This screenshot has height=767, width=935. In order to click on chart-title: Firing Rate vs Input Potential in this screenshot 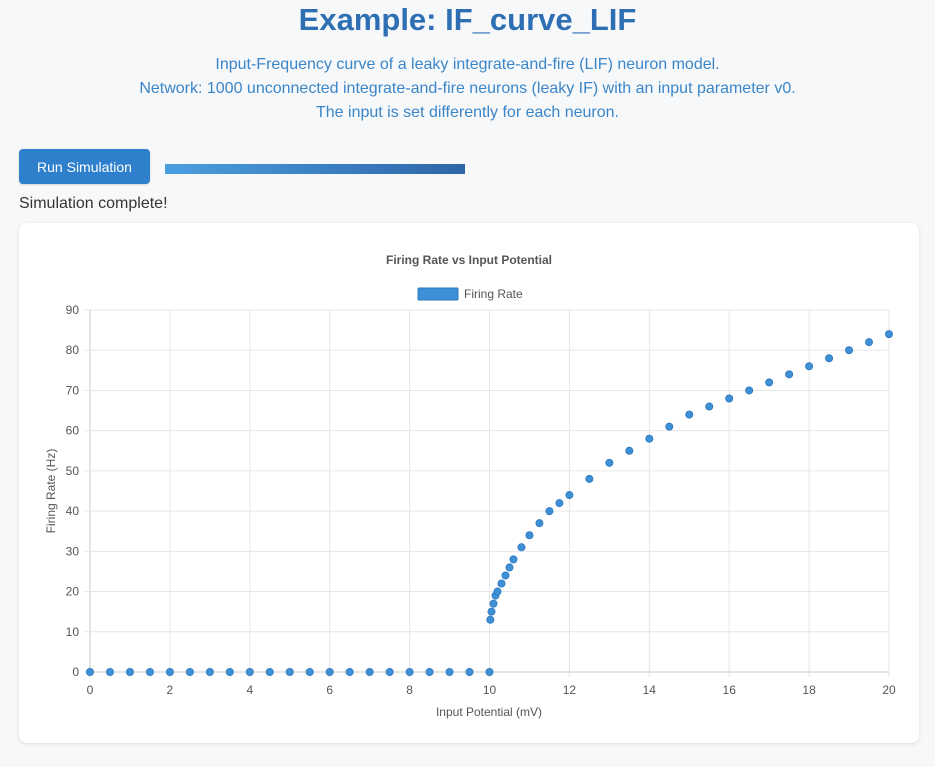, I will do `click(469, 260)`.